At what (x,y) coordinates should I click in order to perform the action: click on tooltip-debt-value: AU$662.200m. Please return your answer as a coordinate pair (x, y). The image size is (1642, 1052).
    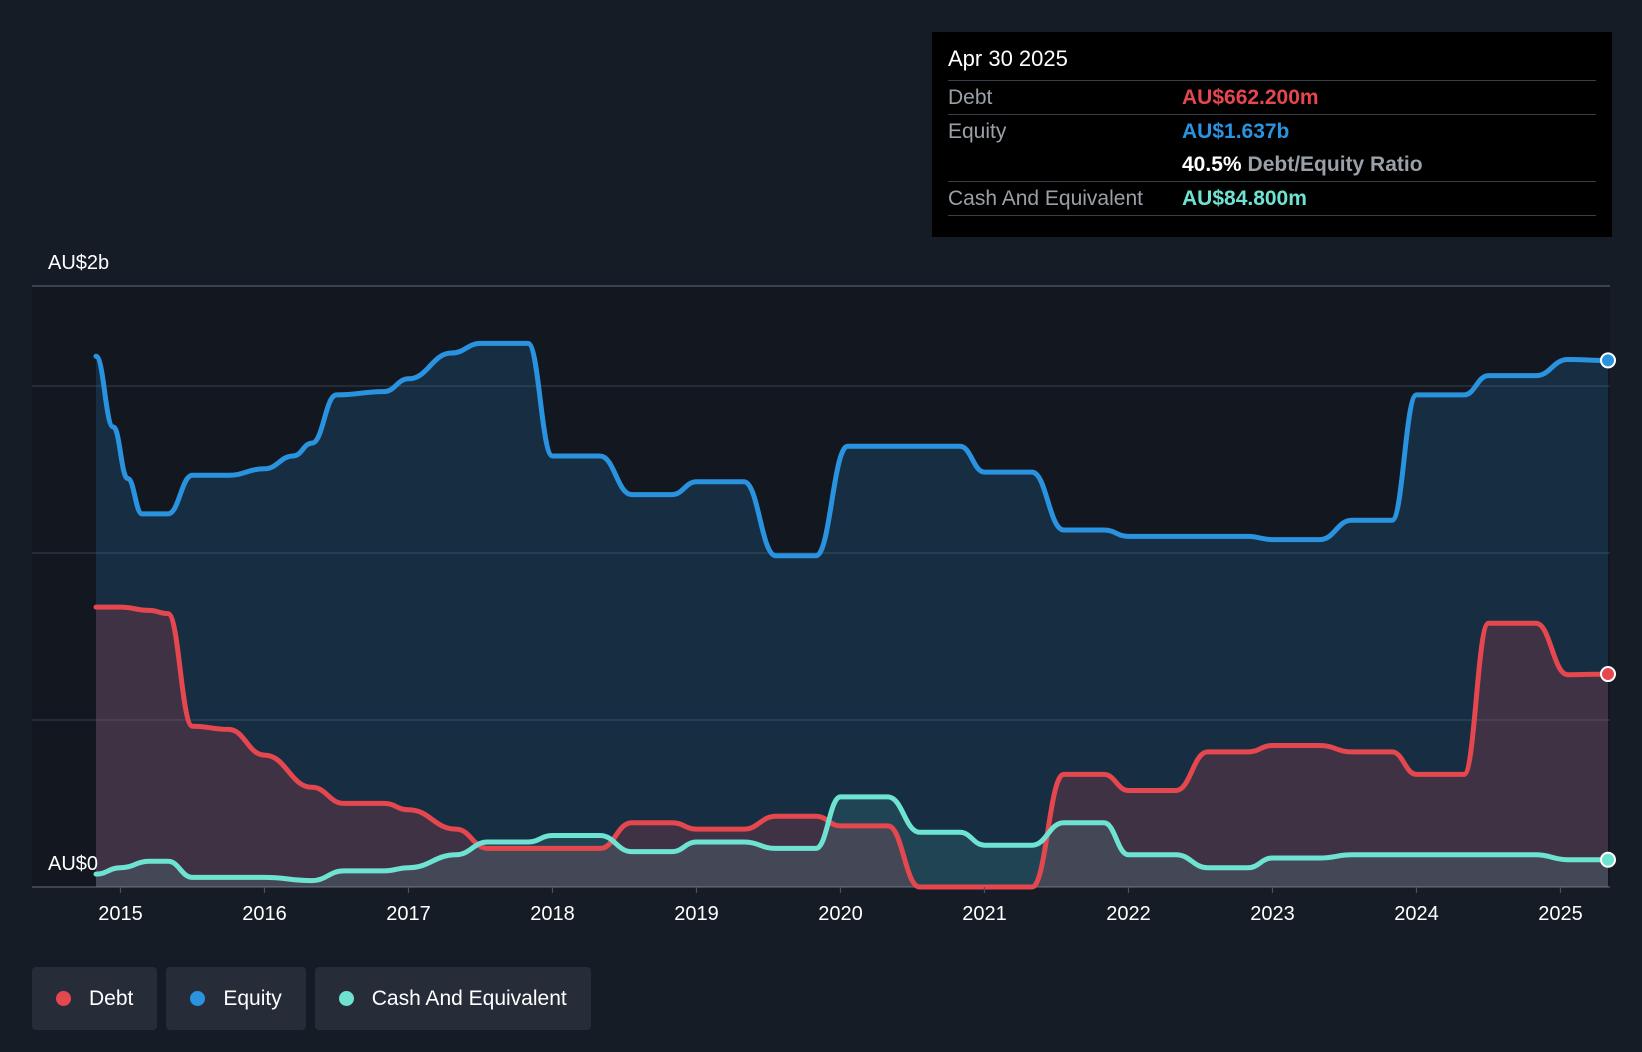
    Looking at the image, I should click on (1250, 97).